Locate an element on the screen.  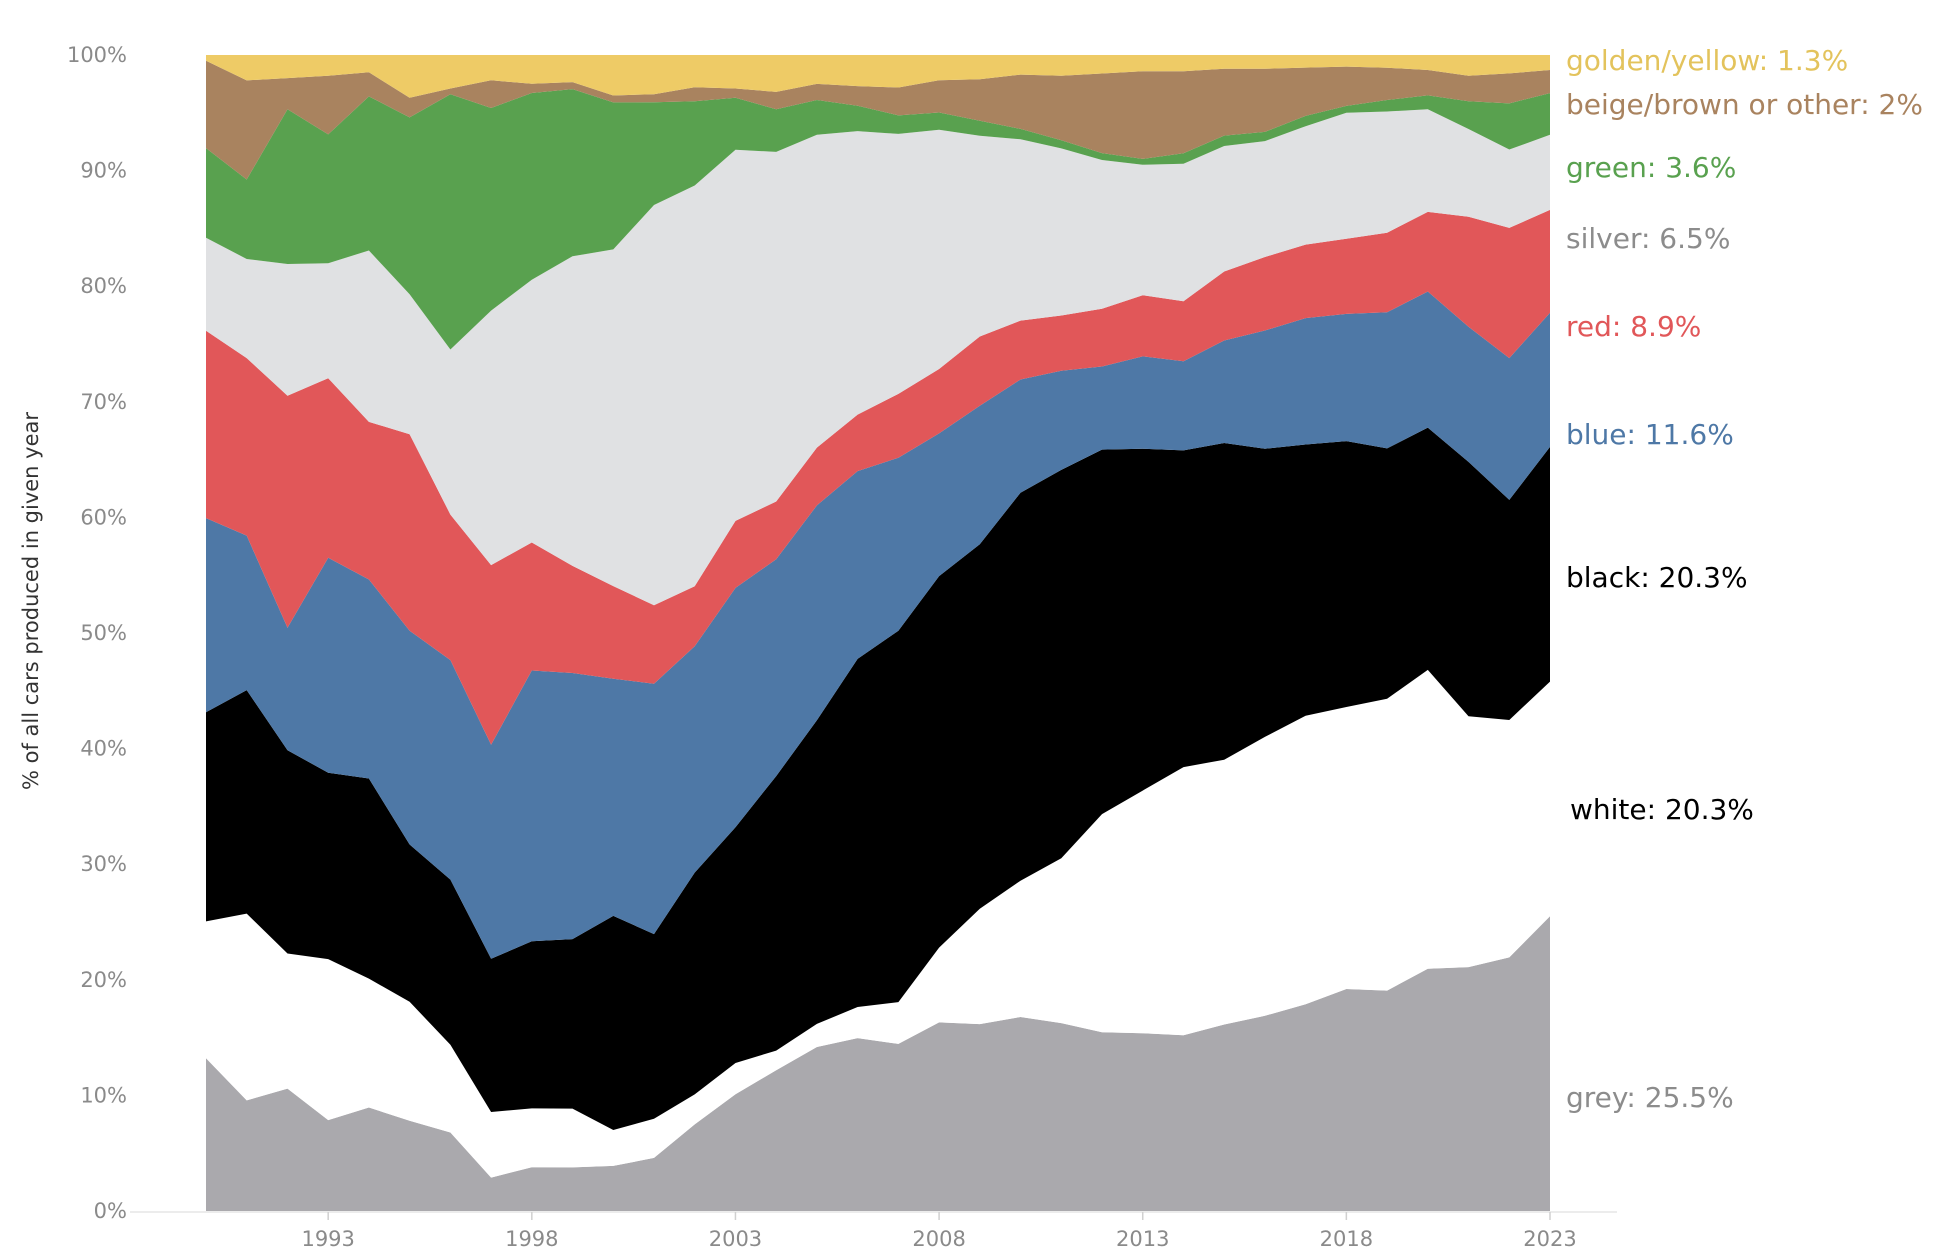
area-golden-yellow is located at coordinates (878, 76).